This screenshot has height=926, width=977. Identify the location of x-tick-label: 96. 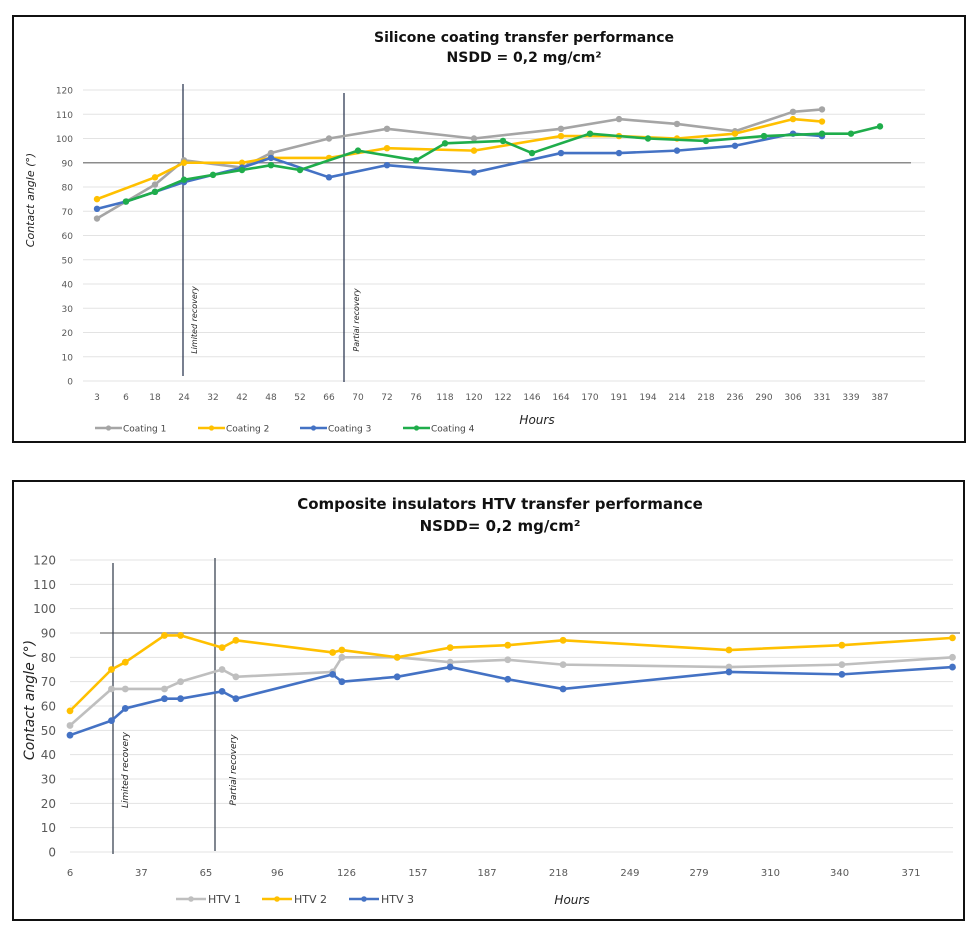
(277, 873).